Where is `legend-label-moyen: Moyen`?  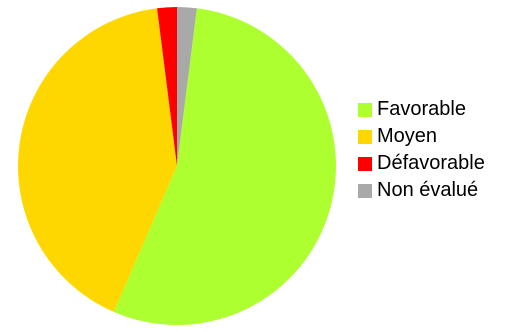 legend-label-moyen: Moyen is located at coordinates (407, 136).